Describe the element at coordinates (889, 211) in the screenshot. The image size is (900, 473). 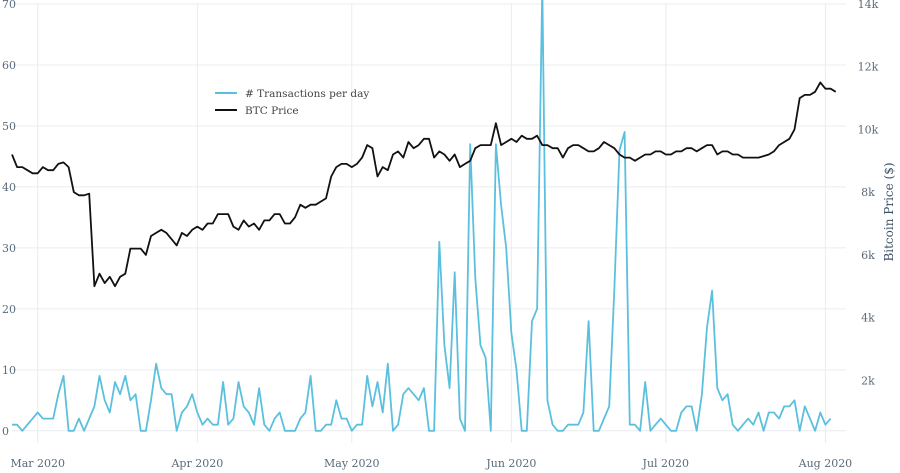
I see `y-right-axis-title: Bitcoin Price ($)` at that location.